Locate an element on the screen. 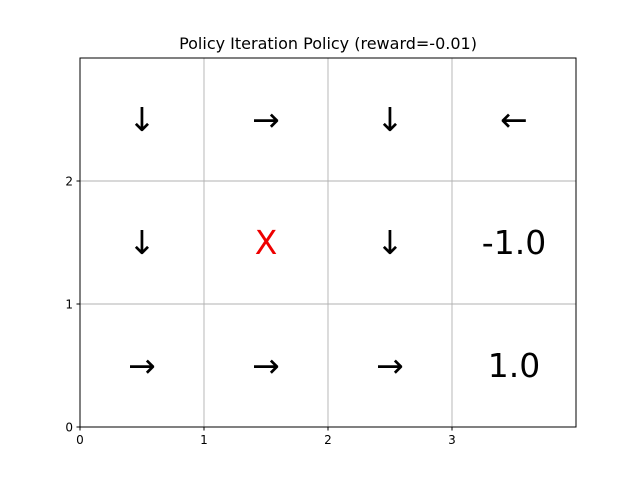 This screenshot has width=640, height=480. x-tick-label: 0 is located at coordinates (80, 440).